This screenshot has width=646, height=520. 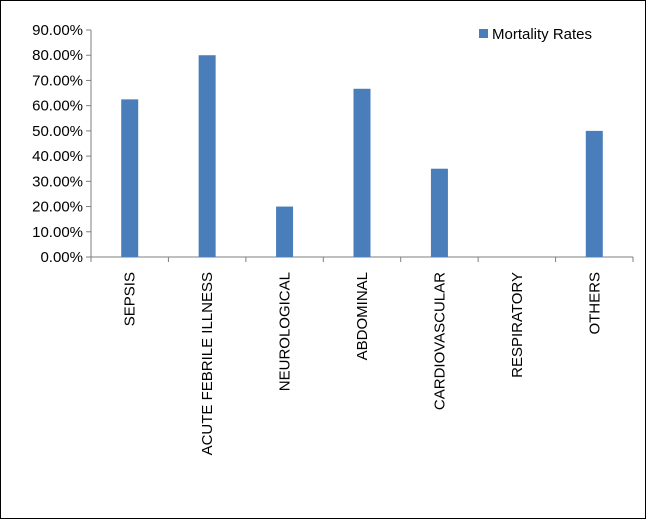 I want to click on y-tick-label: 30.00%, so click(x=57, y=181).